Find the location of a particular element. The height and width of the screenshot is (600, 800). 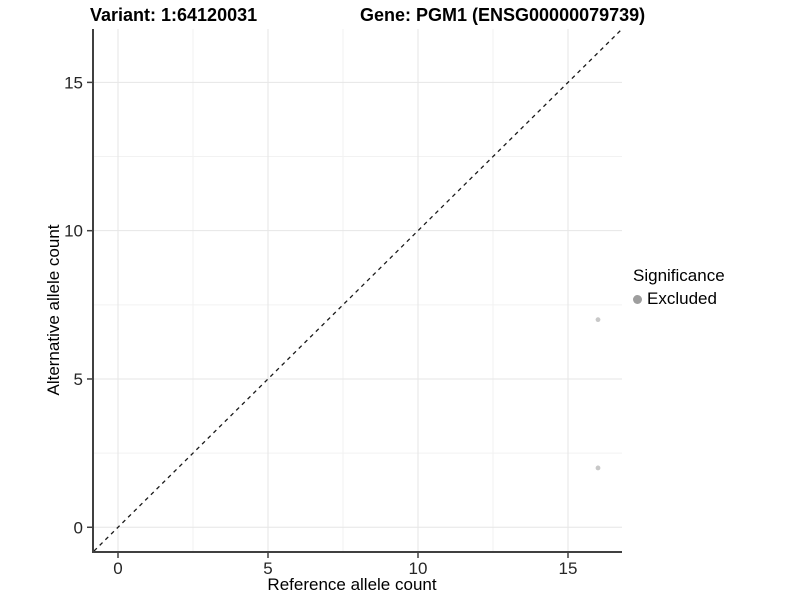

legend-point-icon is located at coordinates (637, 299).